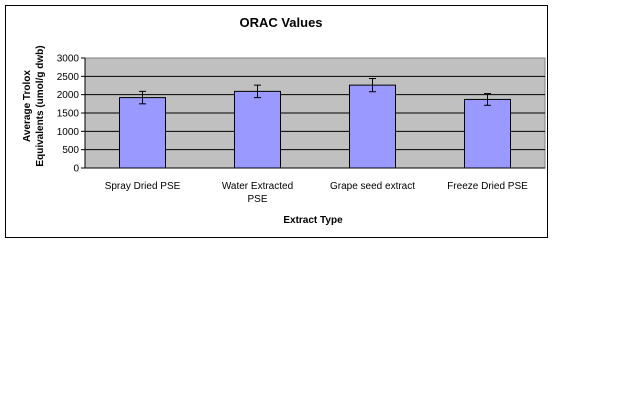  I want to click on y-tick-label: 2500, so click(68, 77).